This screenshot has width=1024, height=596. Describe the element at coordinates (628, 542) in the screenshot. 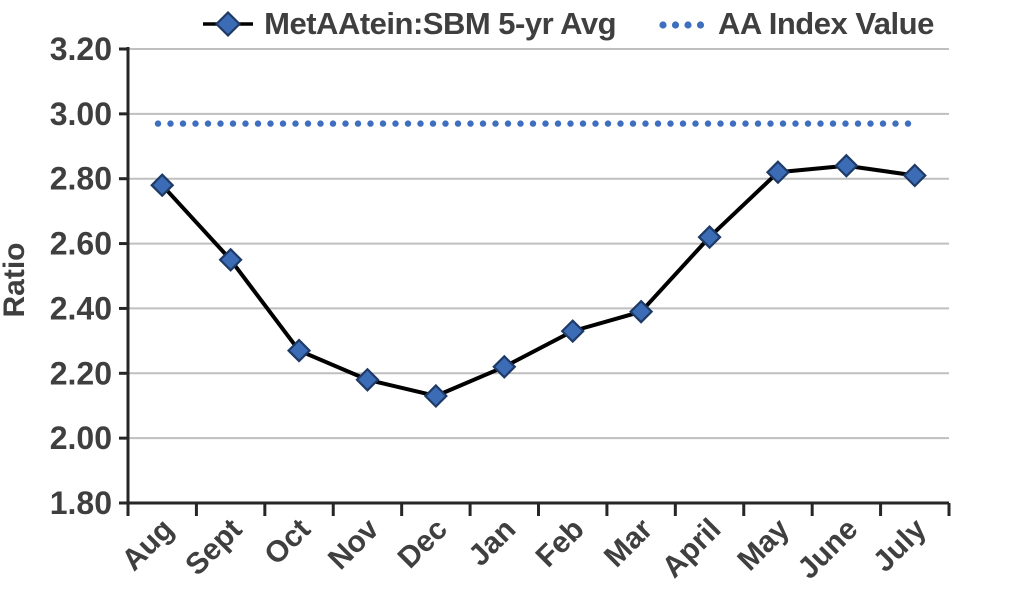

I see `x-tick-label: Mar` at that location.